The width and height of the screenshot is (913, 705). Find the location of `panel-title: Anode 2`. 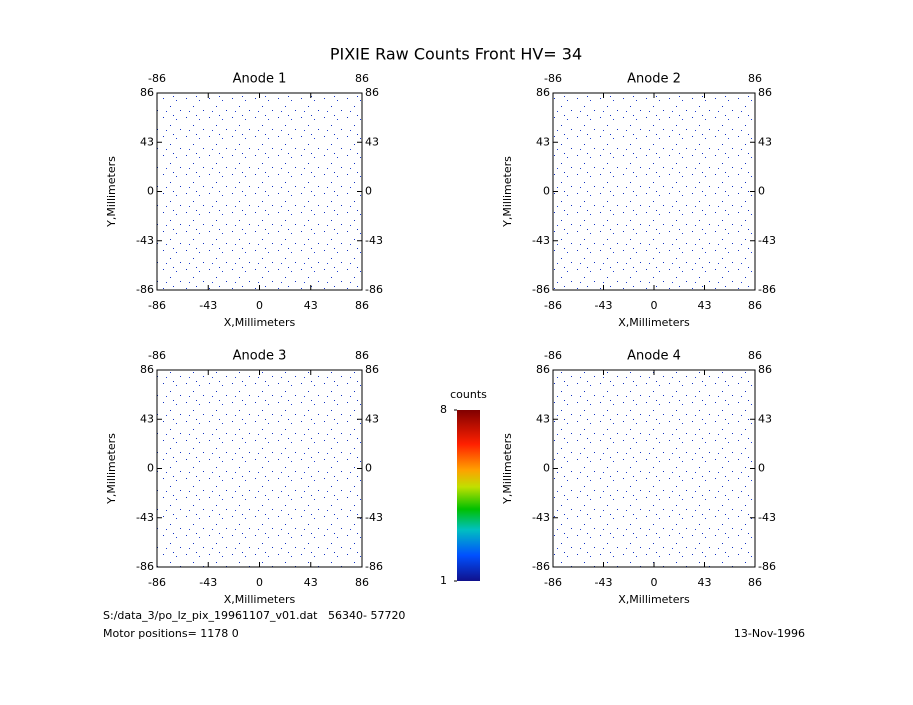

panel-title: Anode 2 is located at coordinates (654, 79).